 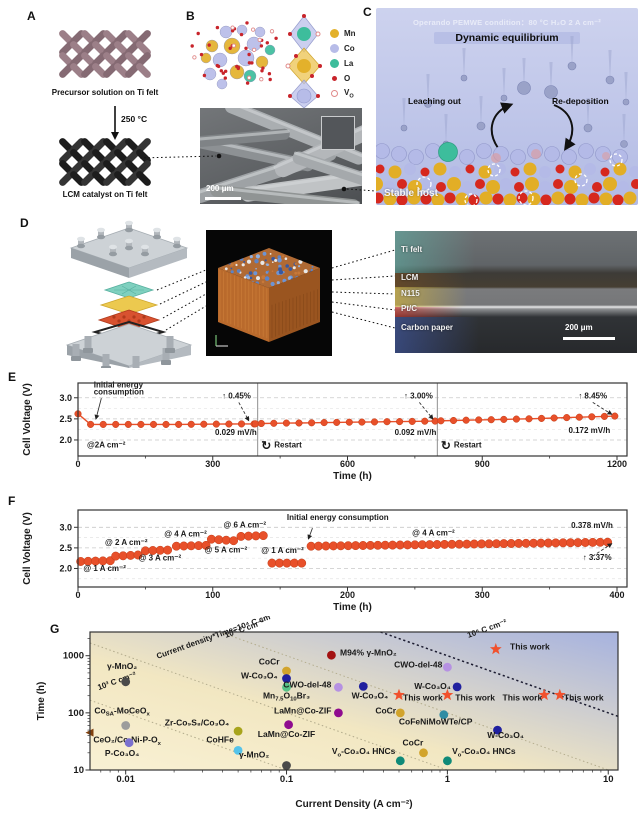 I want to click on sem-image-ti-felt: 200 μm, so click(x=281, y=156).